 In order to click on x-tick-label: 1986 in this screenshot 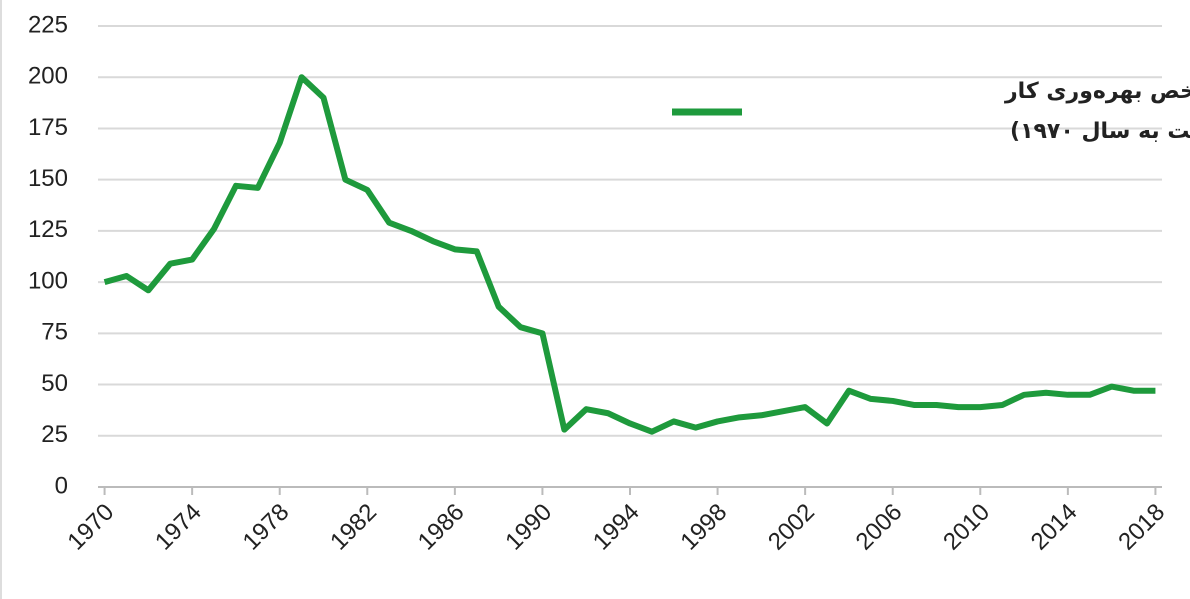, I will do `click(441, 527)`.